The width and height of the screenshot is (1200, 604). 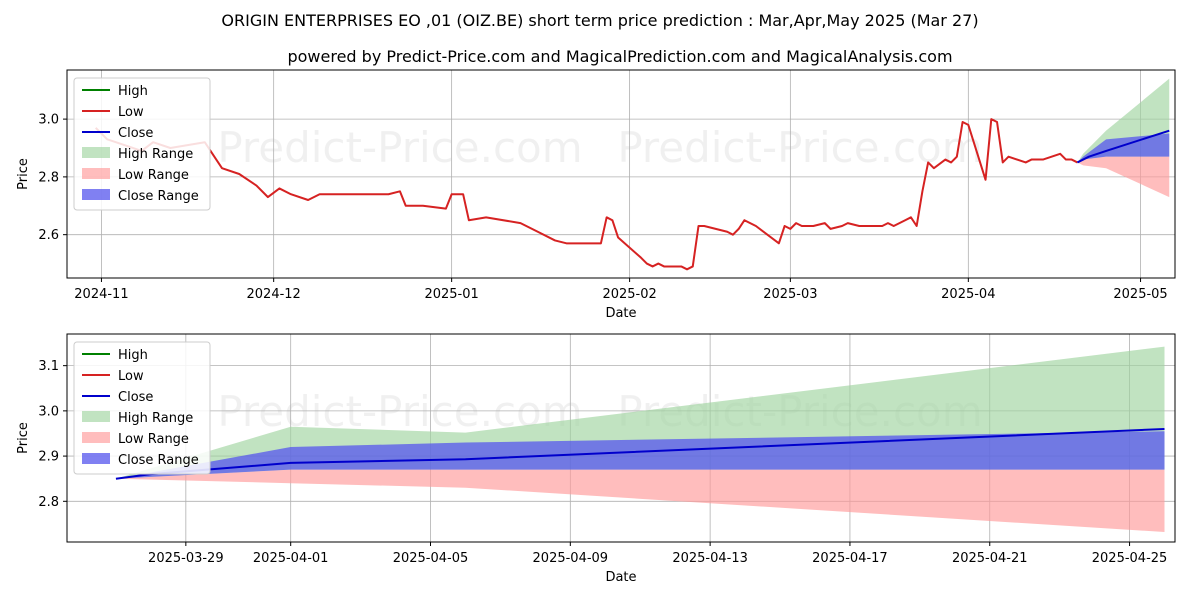 What do you see at coordinates (1130, 558) in the screenshot?
I see `x-tick-label: 2025-04-25` at bounding box center [1130, 558].